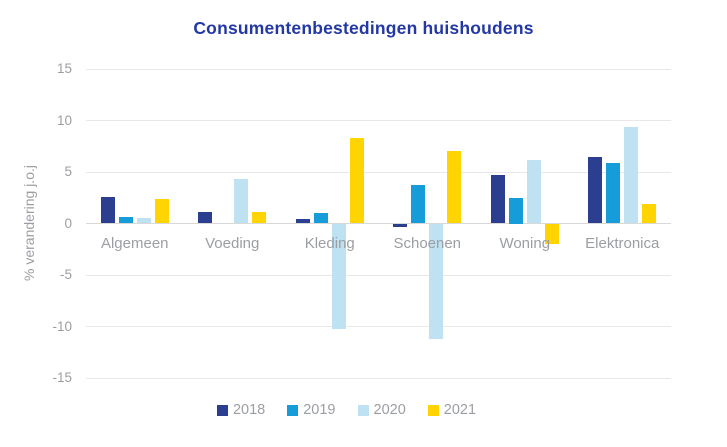 This screenshot has height=447, width=727. I want to click on bar-2019-schoenen, so click(418, 204).